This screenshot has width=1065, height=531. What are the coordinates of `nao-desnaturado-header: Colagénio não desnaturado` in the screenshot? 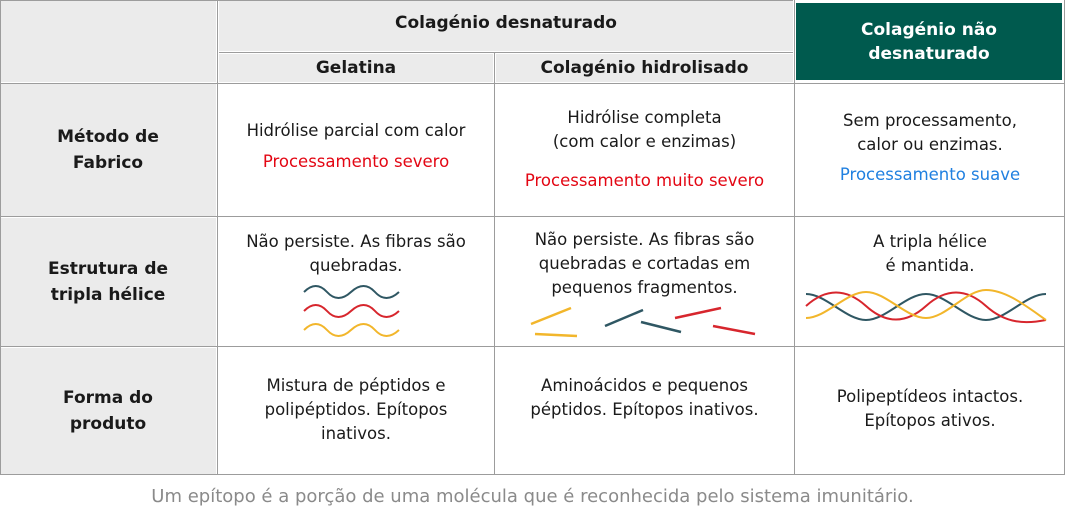 It's located at (929, 41).